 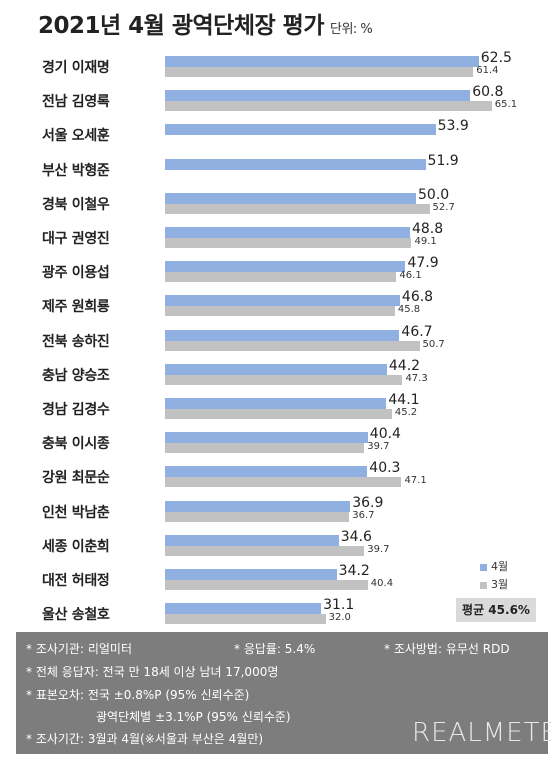 I want to click on unit-label: 단위: %, so click(x=351, y=29).